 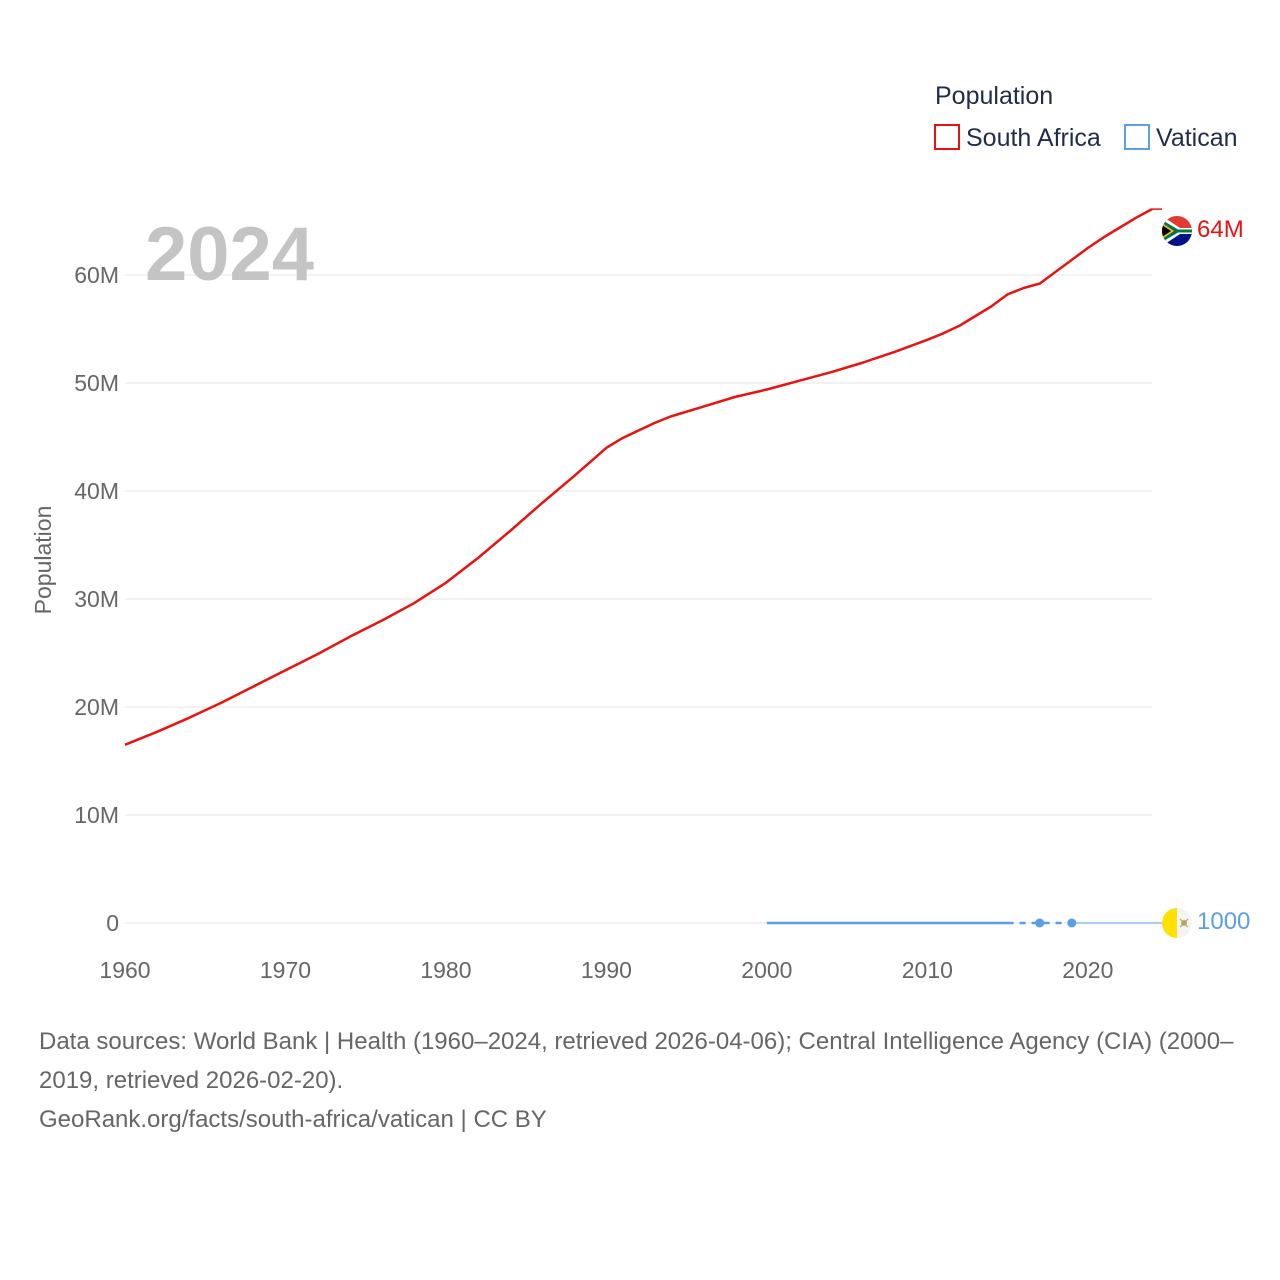 What do you see at coordinates (927, 970) in the screenshot?
I see `x-tick-label: 2010` at bounding box center [927, 970].